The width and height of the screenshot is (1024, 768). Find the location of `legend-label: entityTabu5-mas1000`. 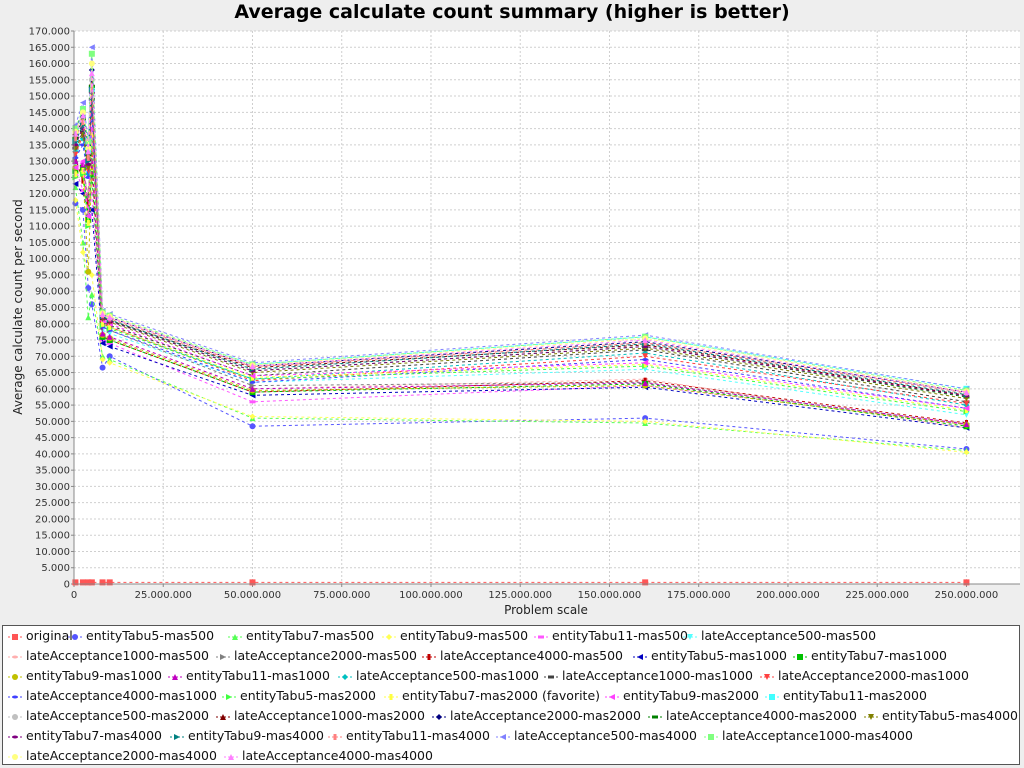

legend-label: entityTabu5-mas1000 is located at coordinates (719, 655).